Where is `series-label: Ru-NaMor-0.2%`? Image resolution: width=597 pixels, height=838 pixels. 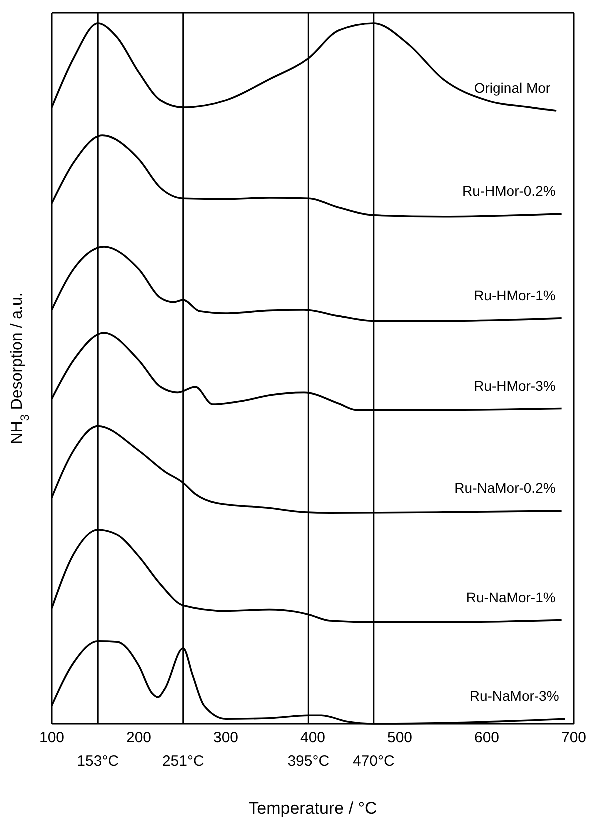
series-label: Ru-NaMor-0.2% is located at coordinates (505, 488).